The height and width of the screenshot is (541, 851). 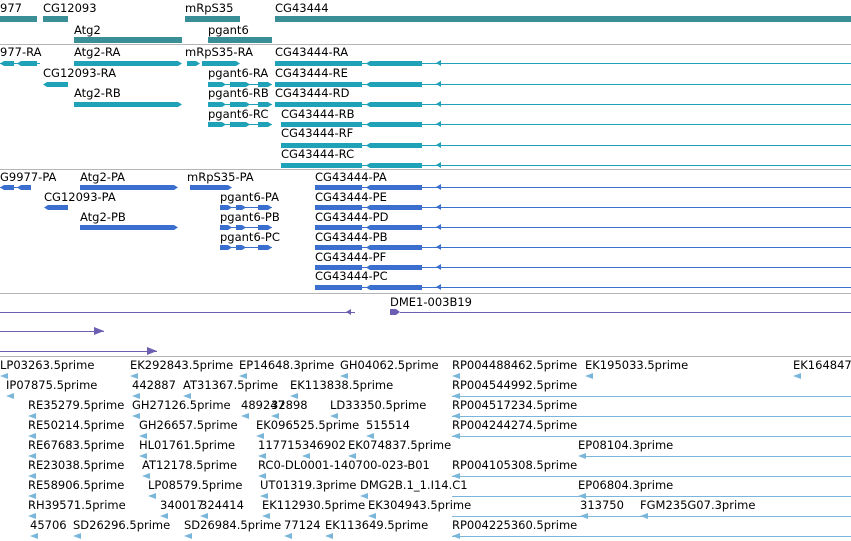 What do you see at coordinates (698, 505) in the screenshot?
I see `est-label: FGM235G07.3prime` at bounding box center [698, 505].